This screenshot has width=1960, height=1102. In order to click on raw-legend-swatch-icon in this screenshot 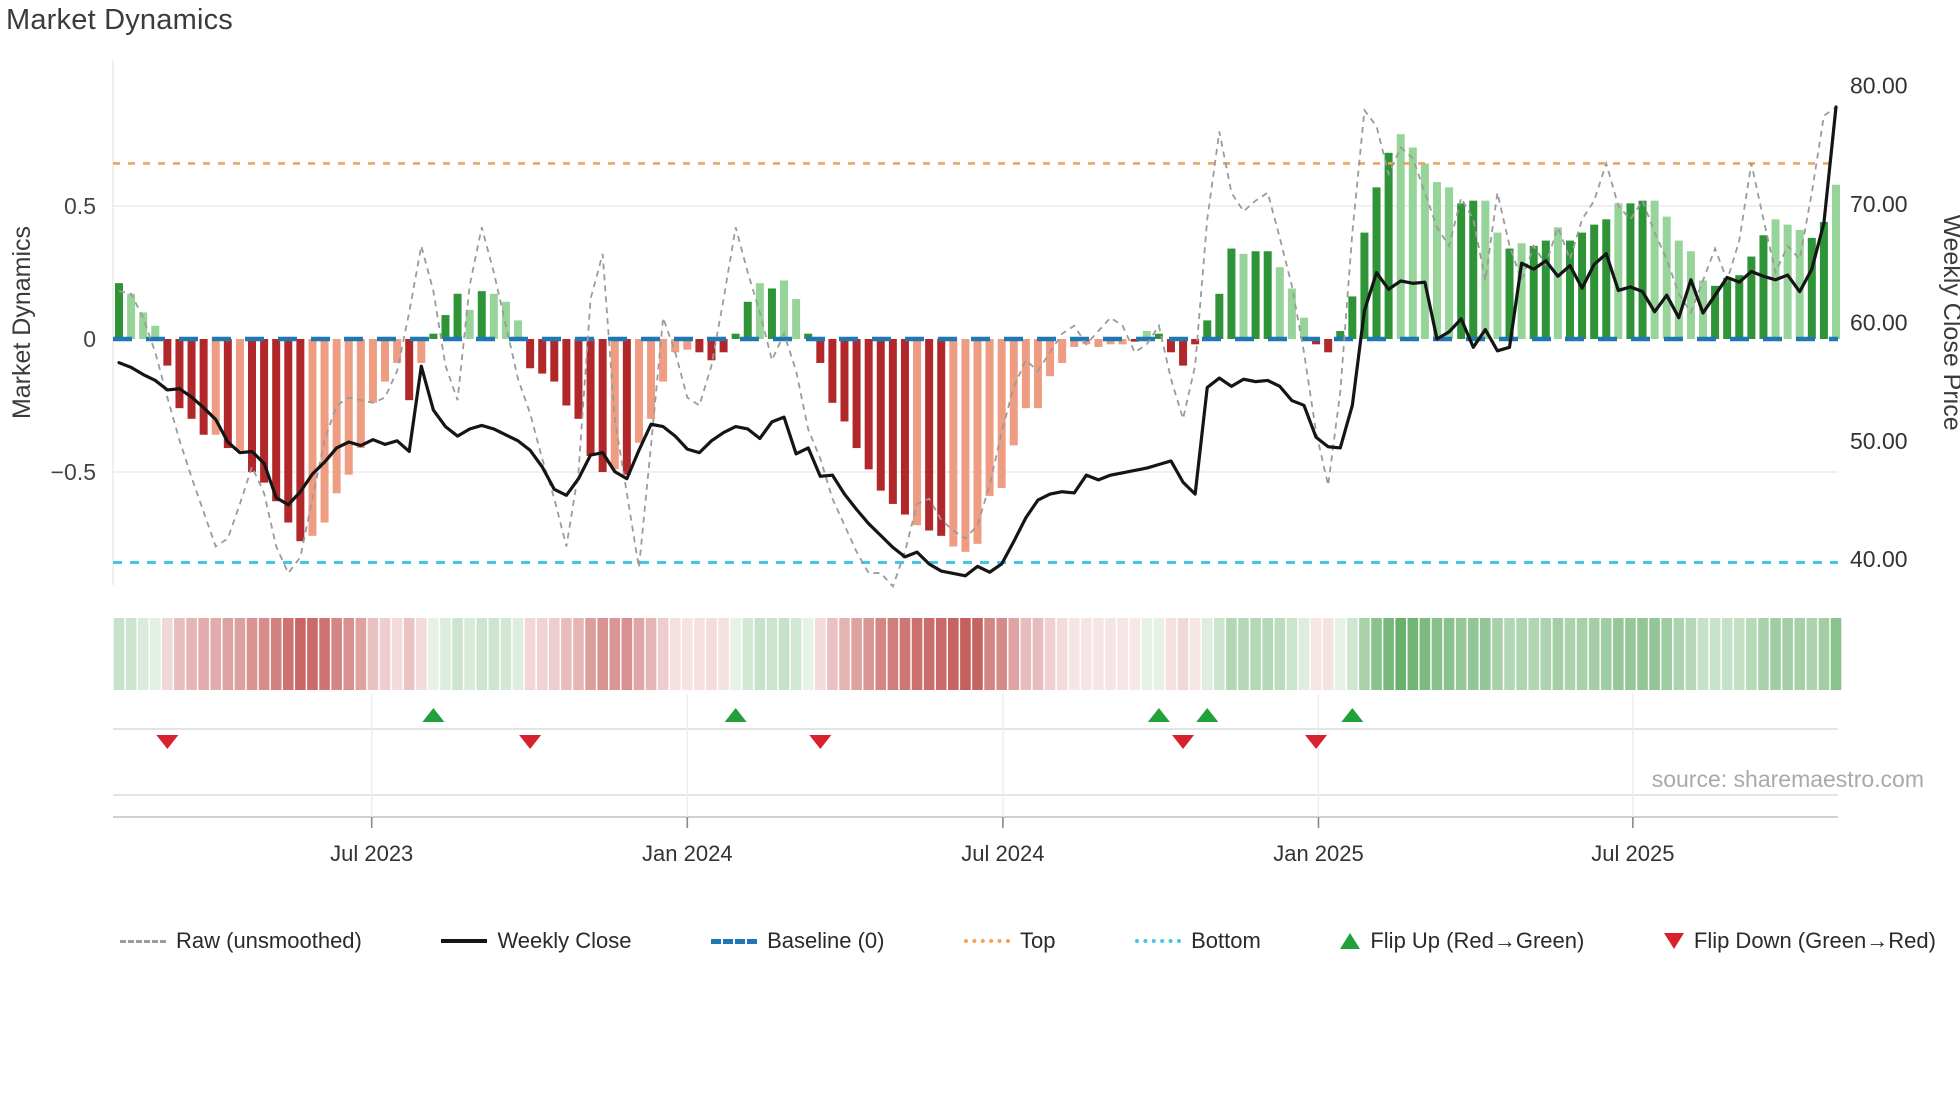, I will do `click(143, 941)`.